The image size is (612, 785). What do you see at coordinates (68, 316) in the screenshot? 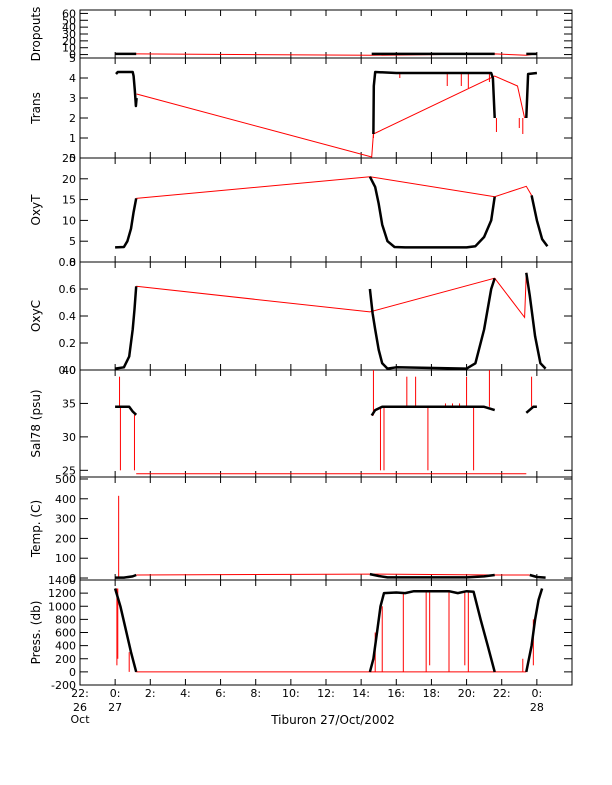
I see `y-tick-label: 0.4` at bounding box center [68, 316].